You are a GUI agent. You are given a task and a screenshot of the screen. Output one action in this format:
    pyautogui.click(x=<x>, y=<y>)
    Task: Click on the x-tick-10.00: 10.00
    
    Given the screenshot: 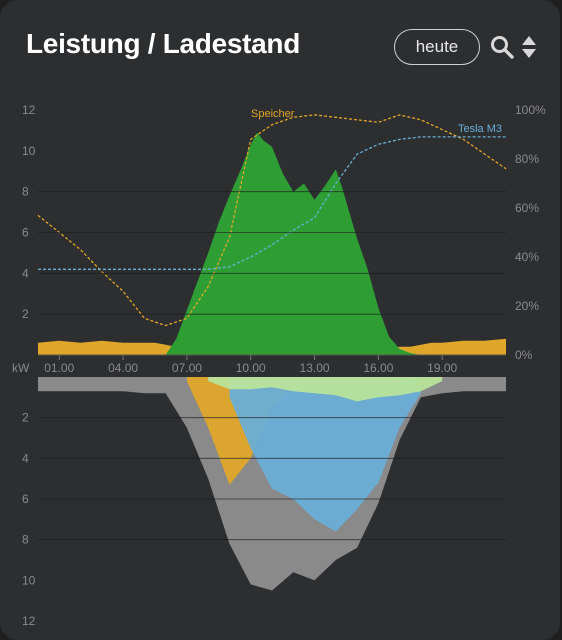 What is the action you would take?
    pyautogui.click(x=251, y=368)
    